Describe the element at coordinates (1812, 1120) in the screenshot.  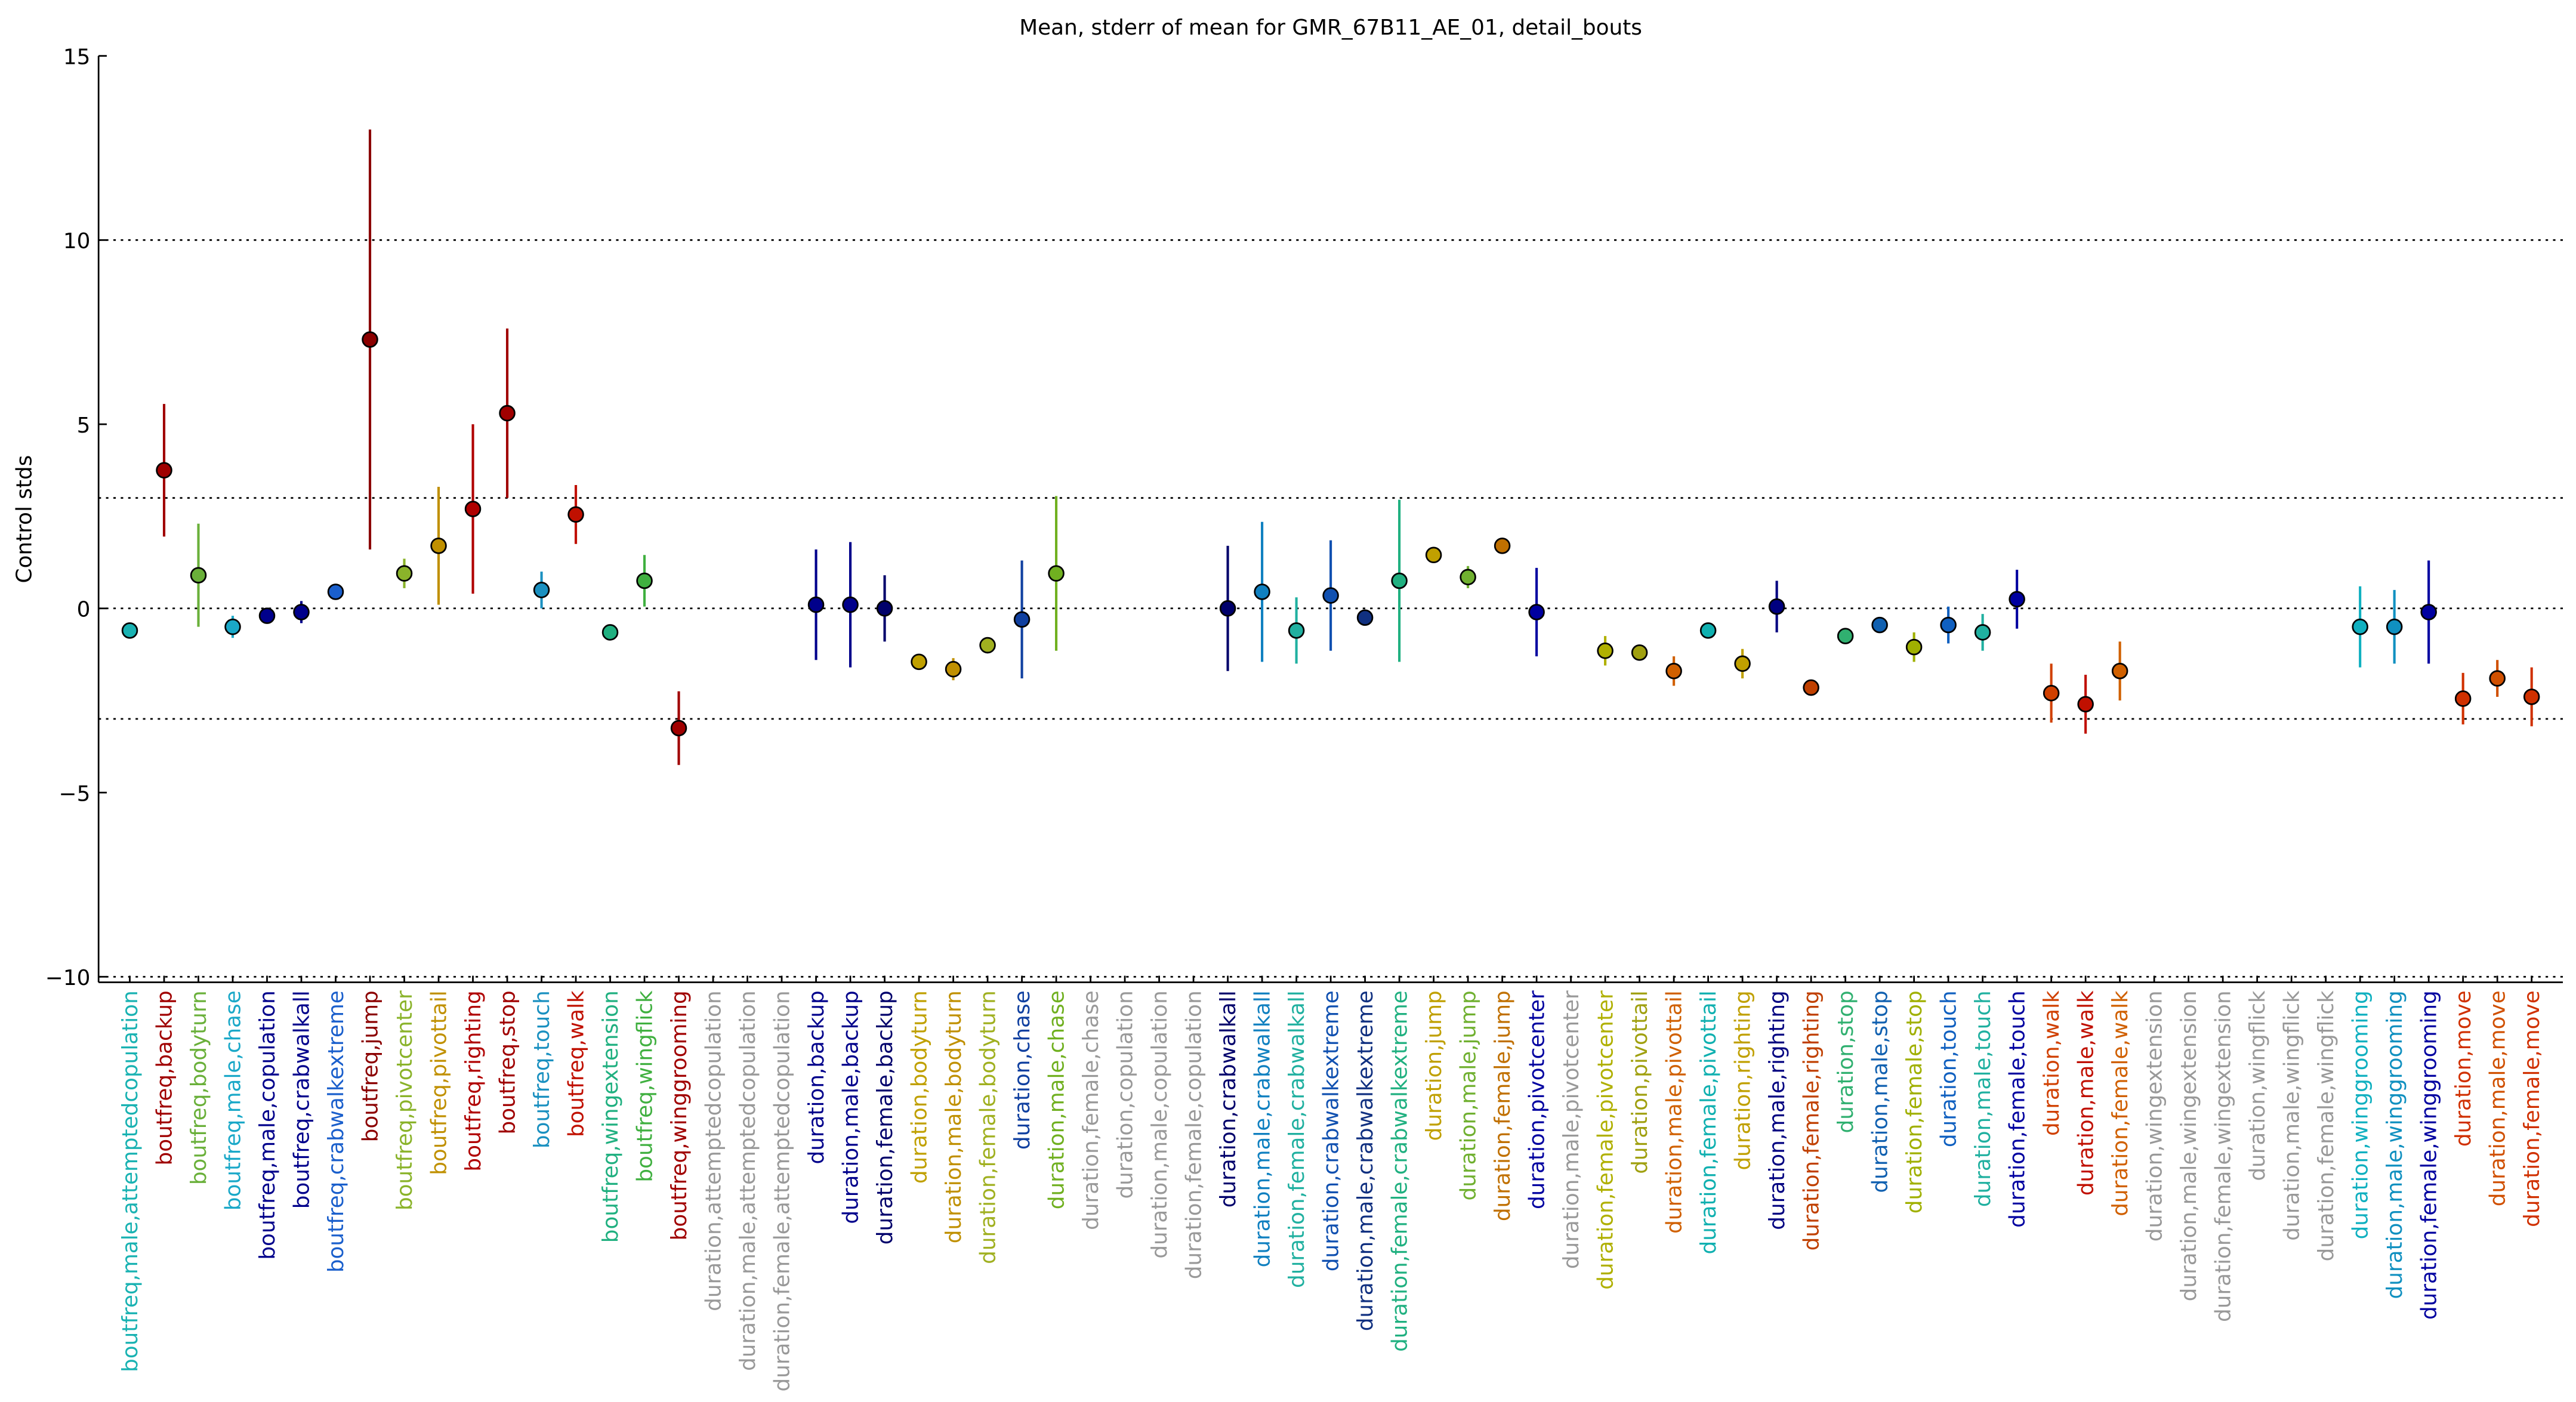
I see `x-tick-label: duration,female,righting` at that location.